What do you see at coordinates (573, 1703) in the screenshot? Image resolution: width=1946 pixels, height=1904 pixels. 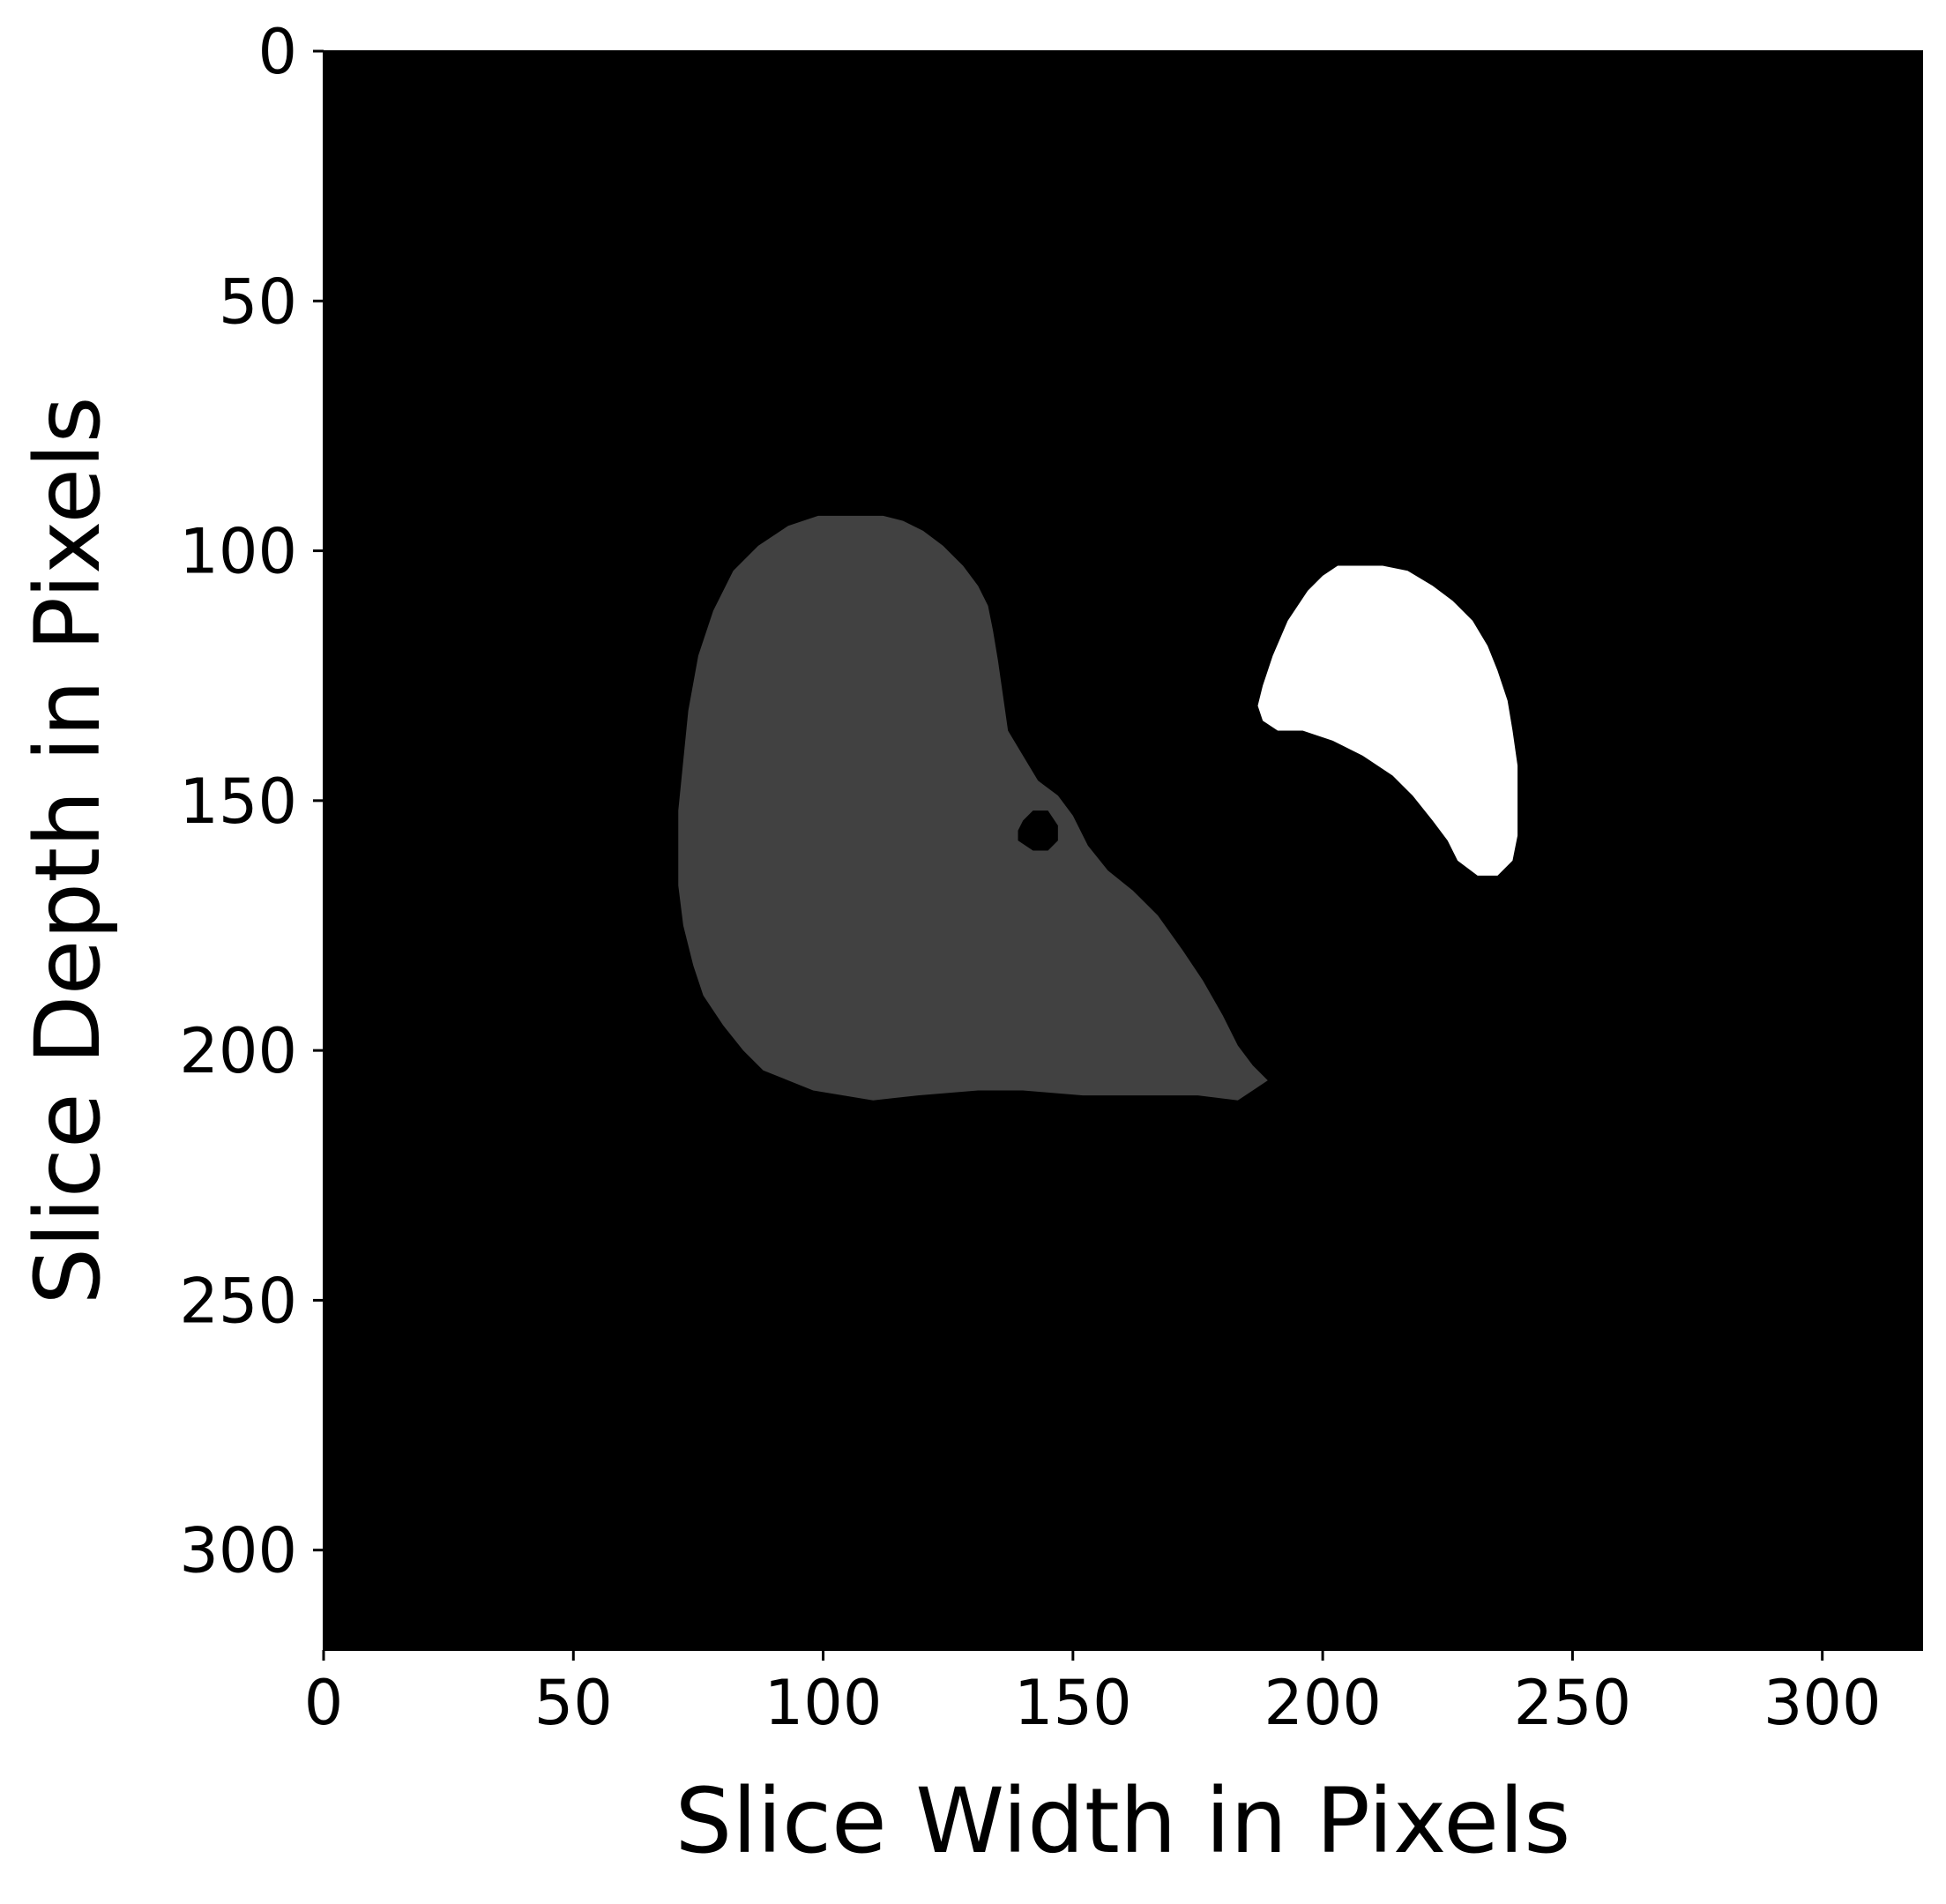 I see `x-tick-label: 50` at bounding box center [573, 1703].